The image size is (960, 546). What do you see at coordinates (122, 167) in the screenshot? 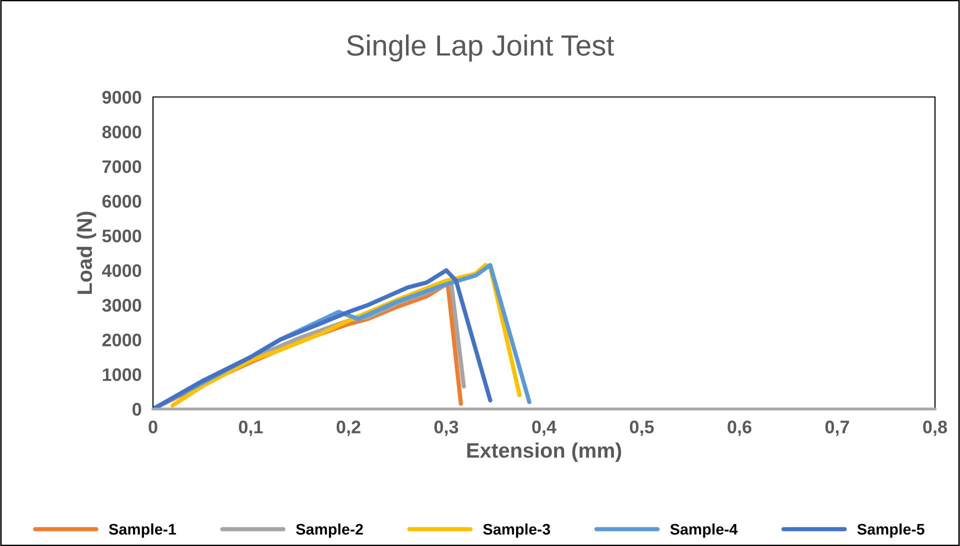
I see `y-tick-label: 7000` at bounding box center [122, 167].